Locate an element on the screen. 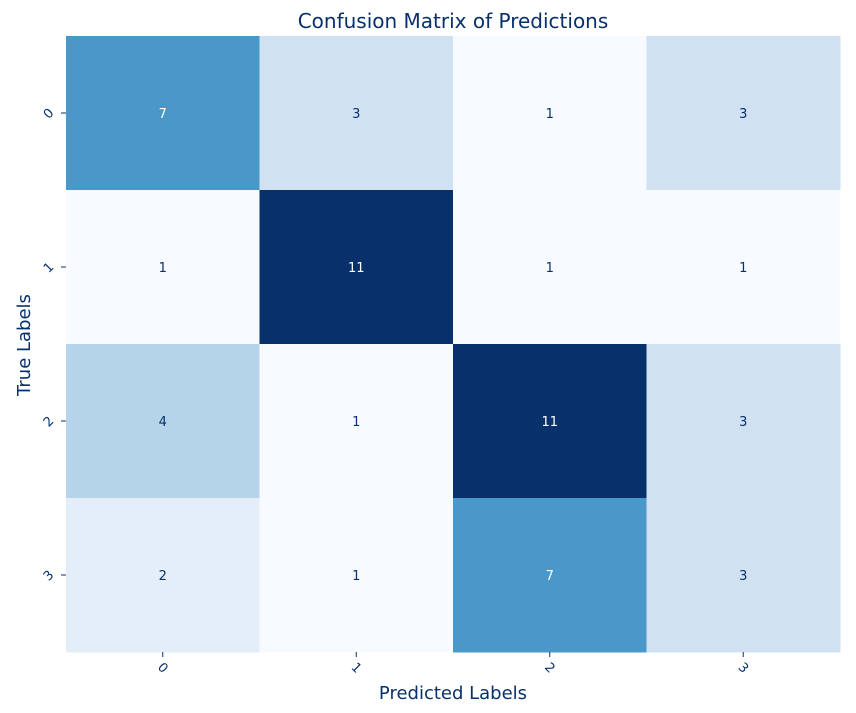  y-axis-label: True Labels is located at coordinates (24, 345).